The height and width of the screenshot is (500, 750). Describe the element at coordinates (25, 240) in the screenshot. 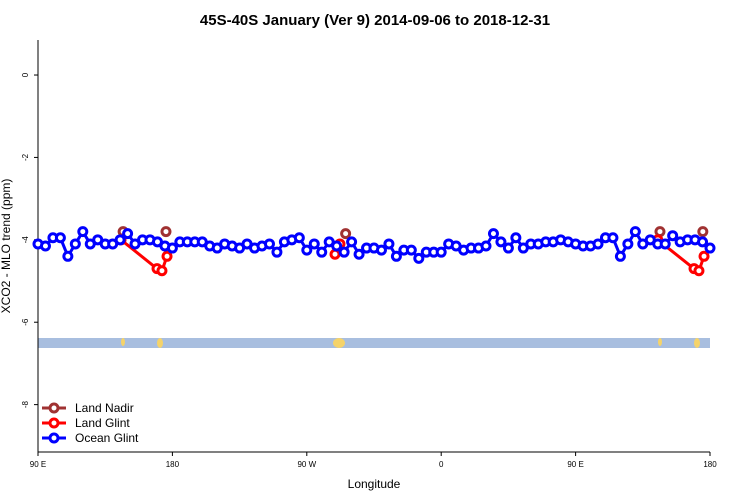

I see `y-tick-label: -4` at that location.